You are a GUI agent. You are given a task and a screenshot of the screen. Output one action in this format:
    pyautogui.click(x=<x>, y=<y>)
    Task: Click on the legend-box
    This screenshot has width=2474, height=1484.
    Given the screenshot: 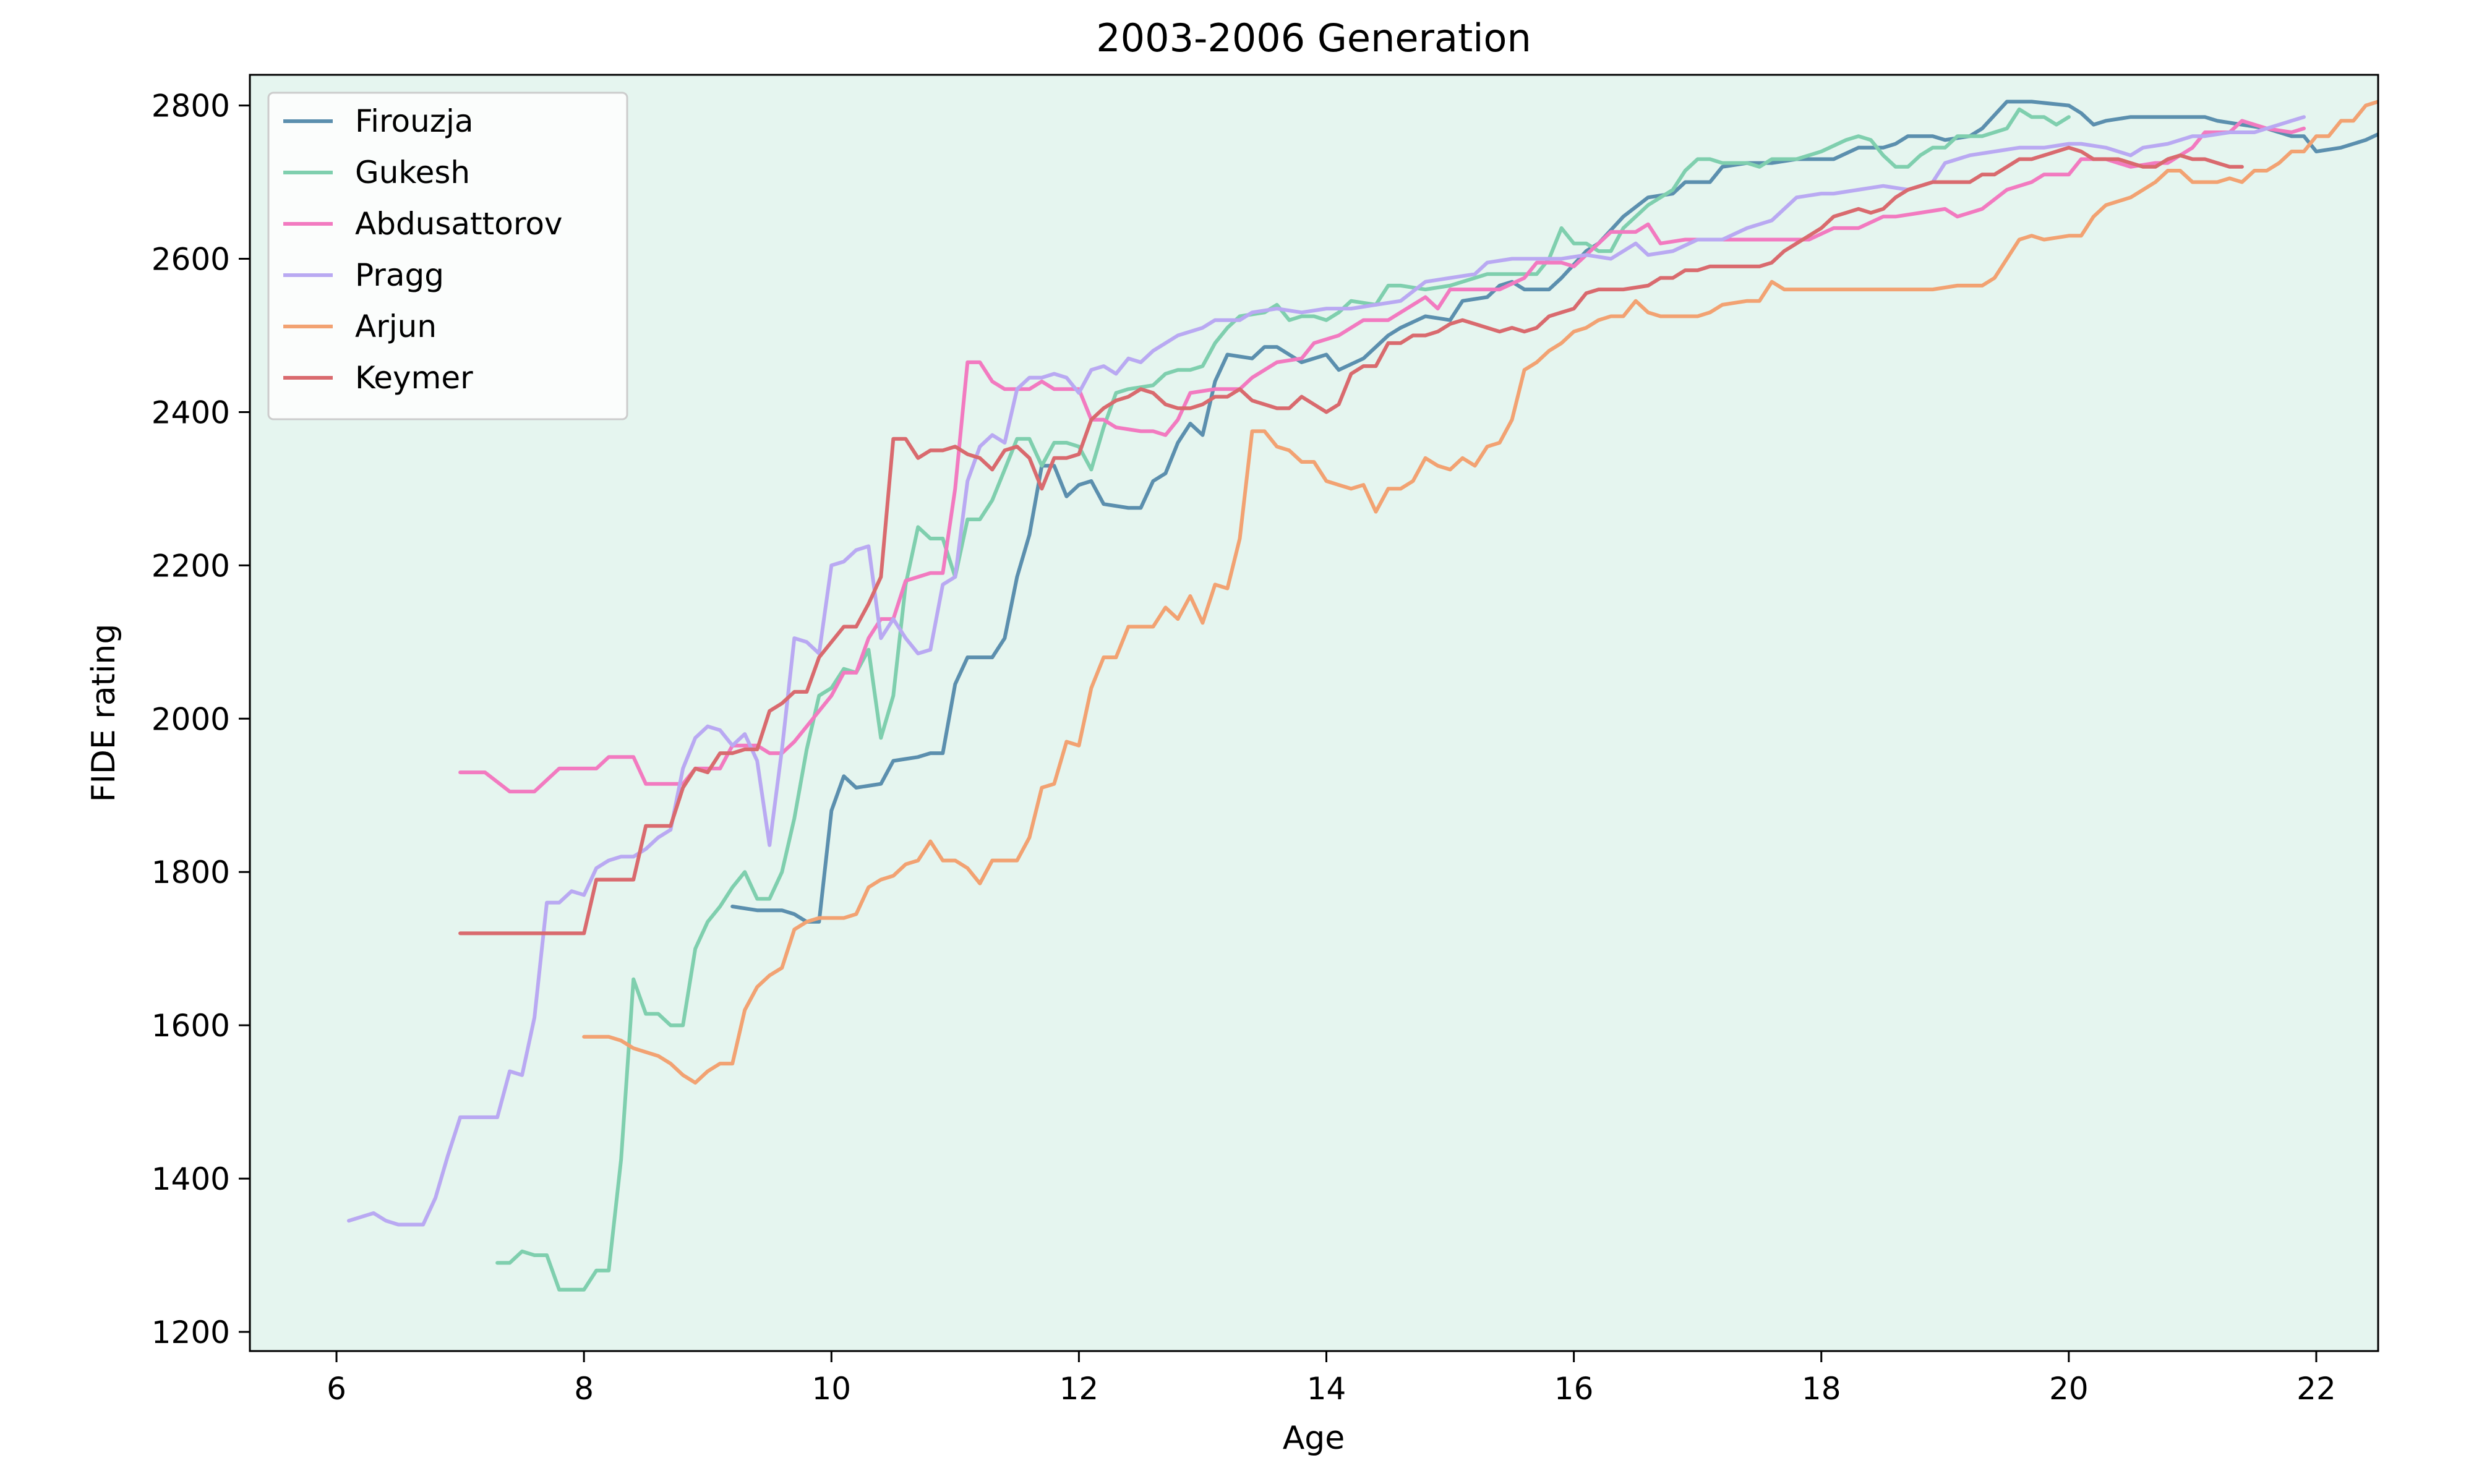 What is the action you would take?
    pyautogui.click(x=447, y=256)
    